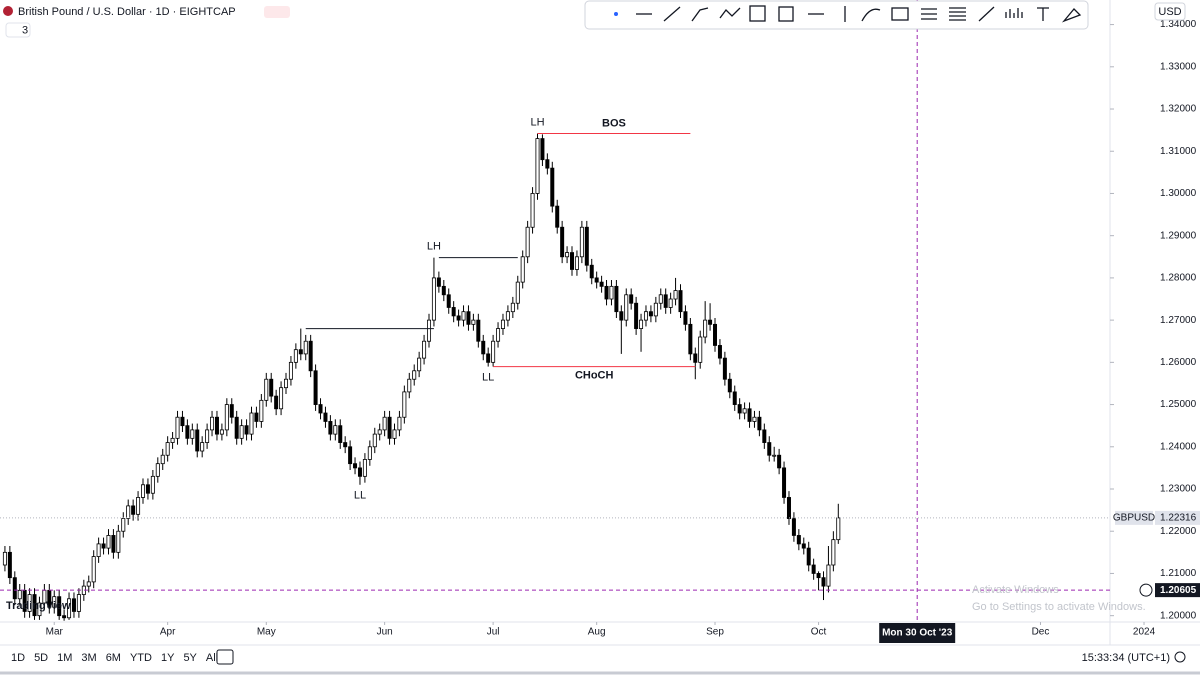 The image size is (1200, 680). I want to click on tool-measure, so click(1071, 15).